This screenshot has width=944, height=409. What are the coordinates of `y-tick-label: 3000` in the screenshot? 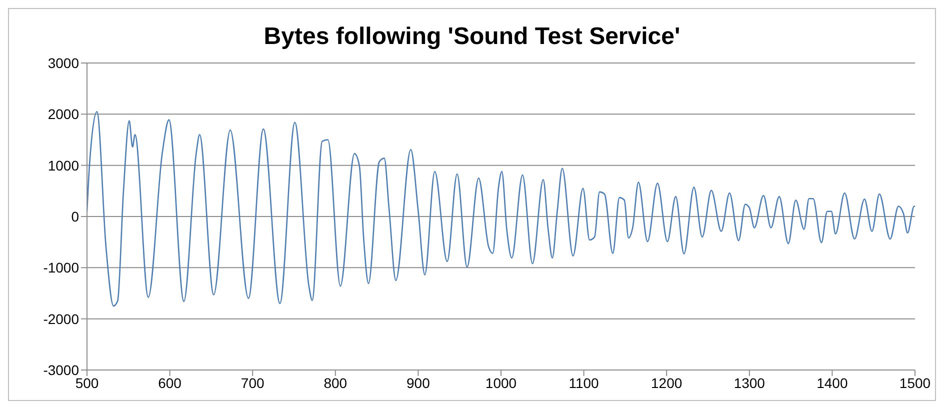 It's located at (64, 62).